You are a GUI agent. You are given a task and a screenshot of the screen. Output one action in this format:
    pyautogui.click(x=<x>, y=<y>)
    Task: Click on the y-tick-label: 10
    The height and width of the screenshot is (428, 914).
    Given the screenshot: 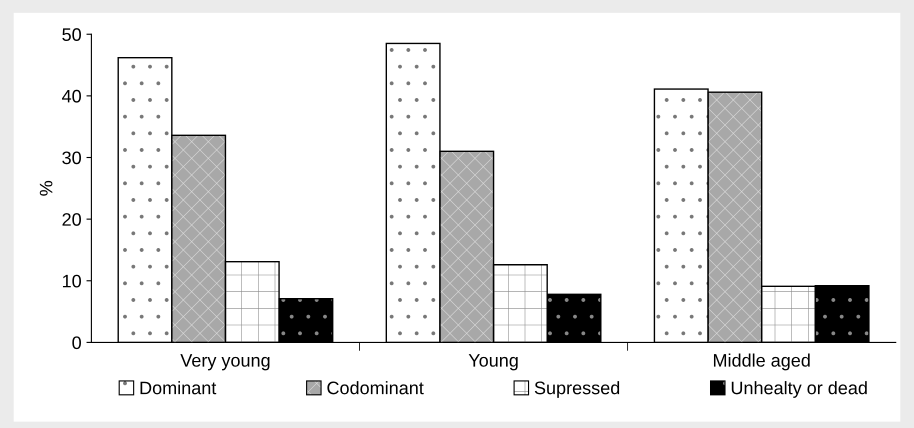 What is the action you would take?
    pyautogui.click(x=71, y=281)
    